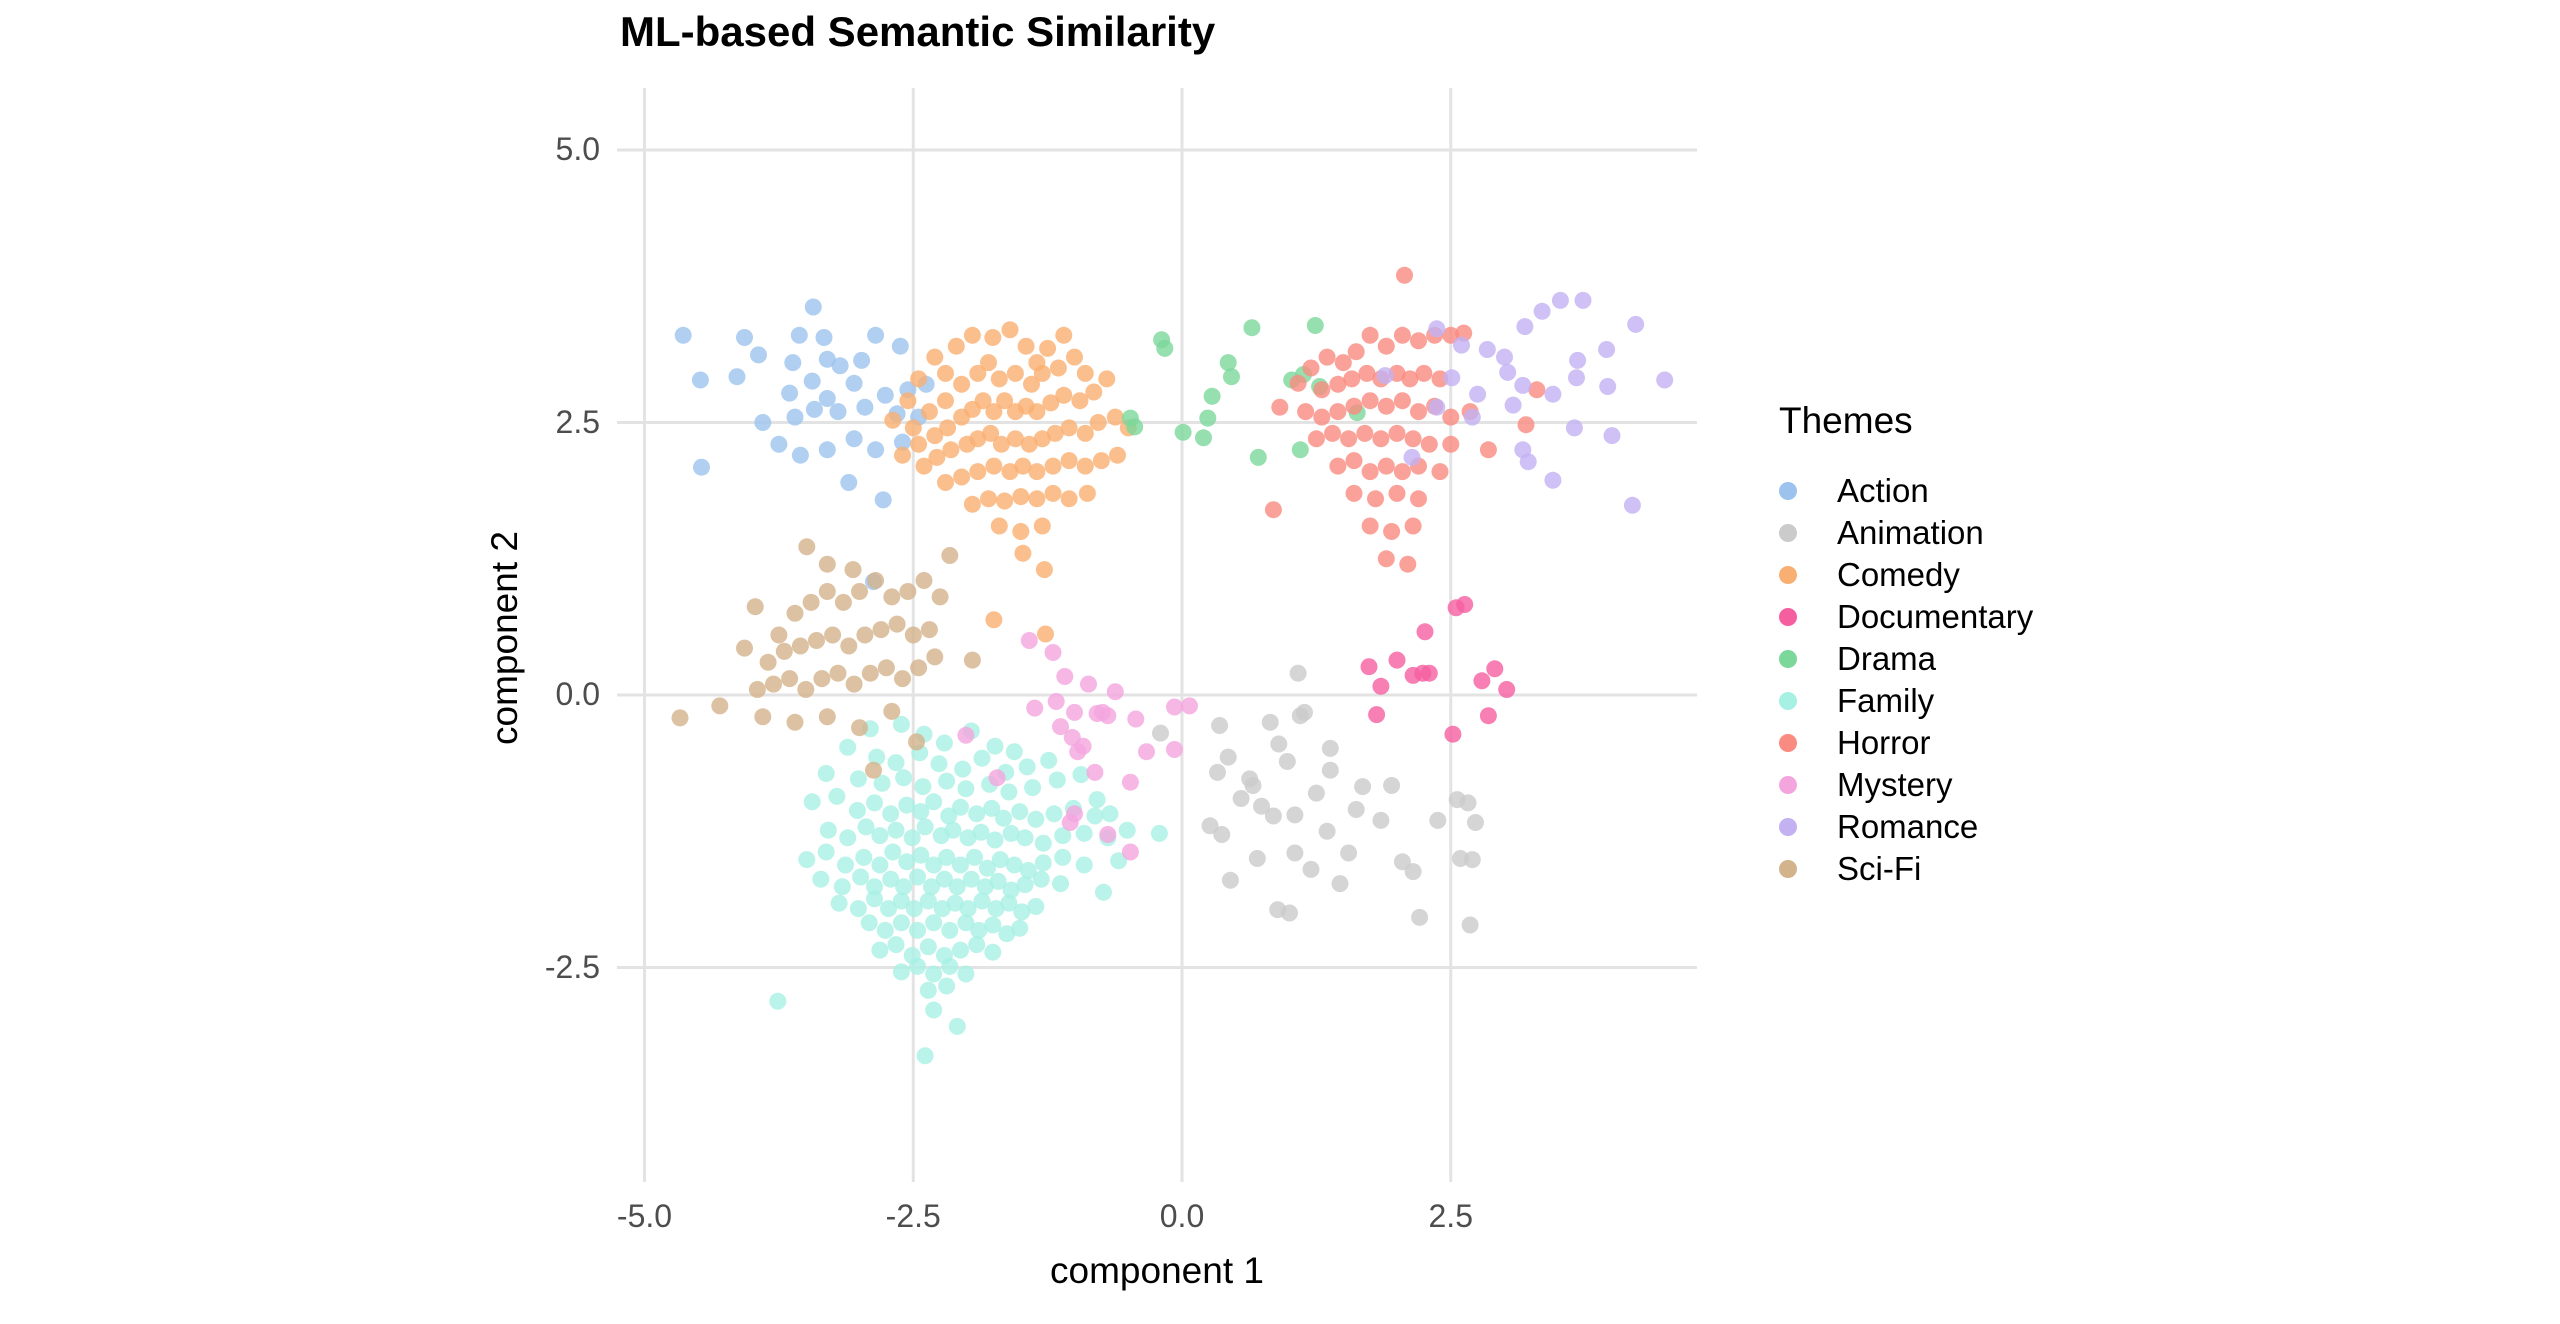 The width and height of the screenshot is (2560, 1324). I want to click on legend-swatch-icon, so click(1788, 827).